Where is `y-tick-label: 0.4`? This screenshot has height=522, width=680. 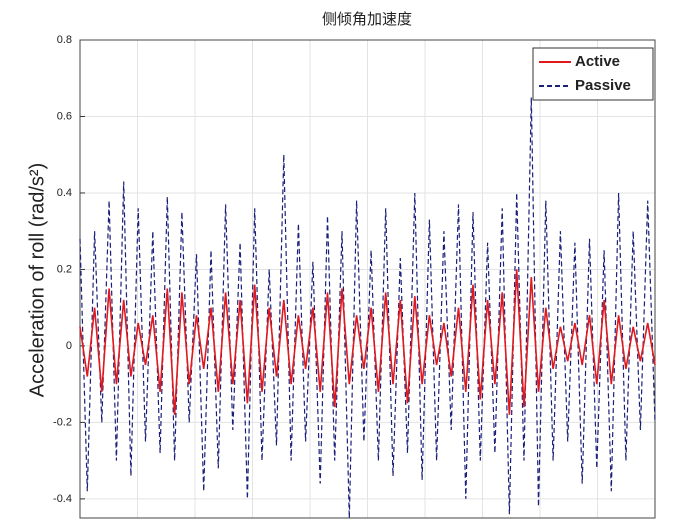 y-tick-label: 0.4 is located at coordinates (64, 193).